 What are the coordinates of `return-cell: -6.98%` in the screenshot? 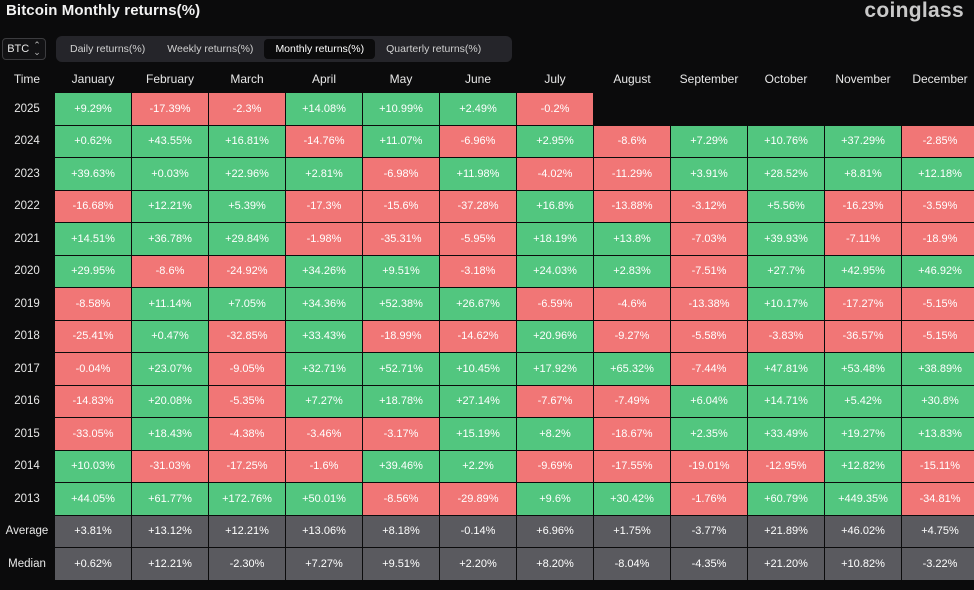 It's located at (401, 174).